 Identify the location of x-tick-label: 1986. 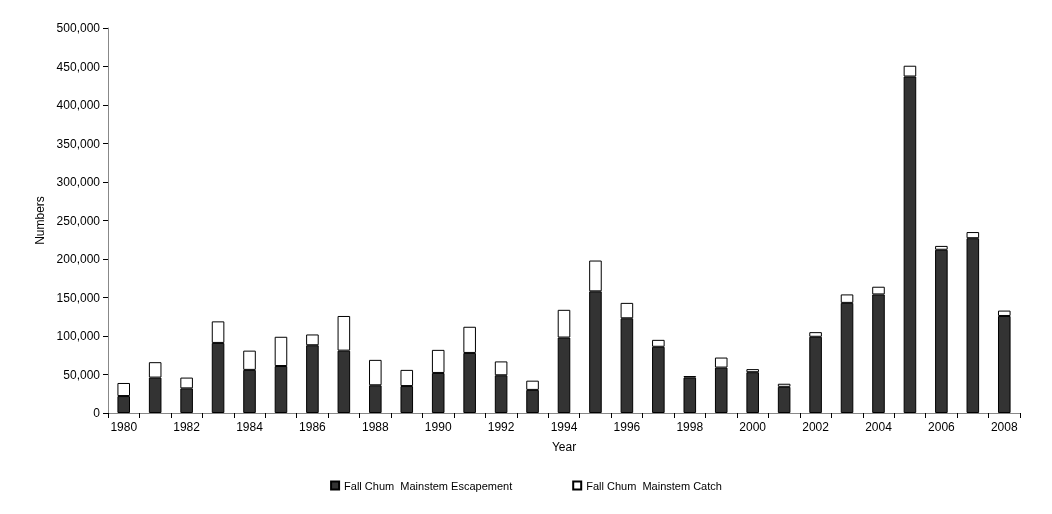
(313, 427).